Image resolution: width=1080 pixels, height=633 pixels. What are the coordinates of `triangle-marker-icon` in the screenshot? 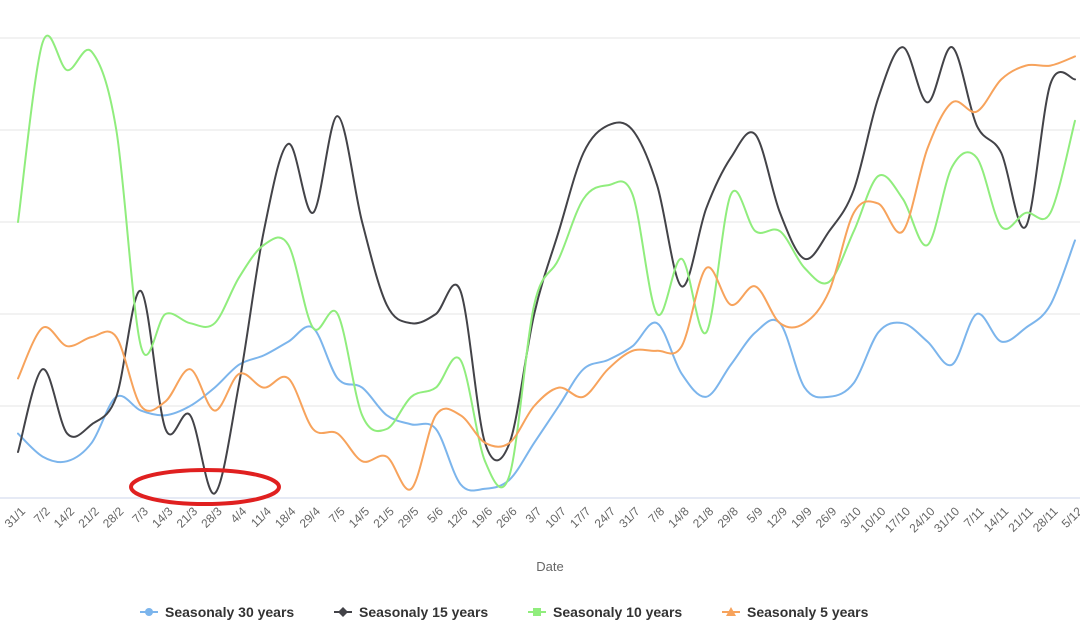 It's located at (731, 611).